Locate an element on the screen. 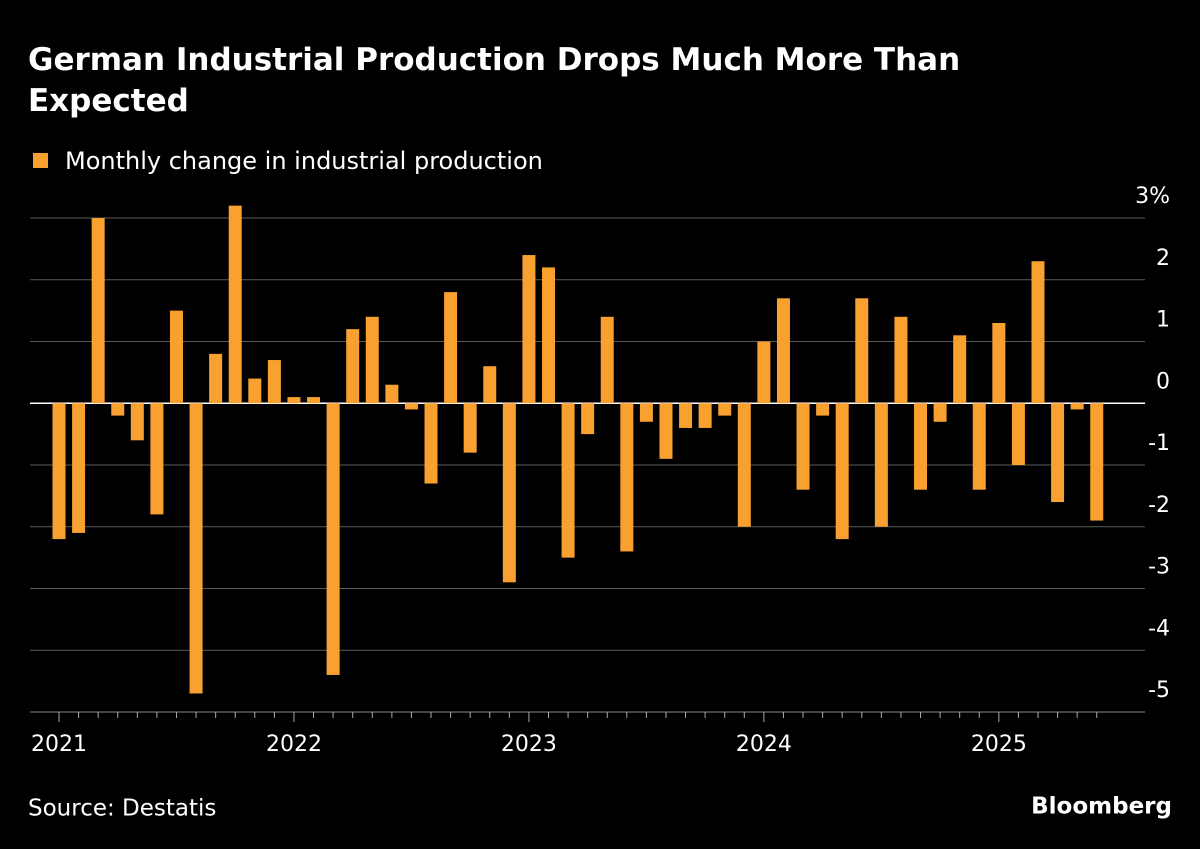  y-tick-label: -4 is located at coordinates (1159, 628).